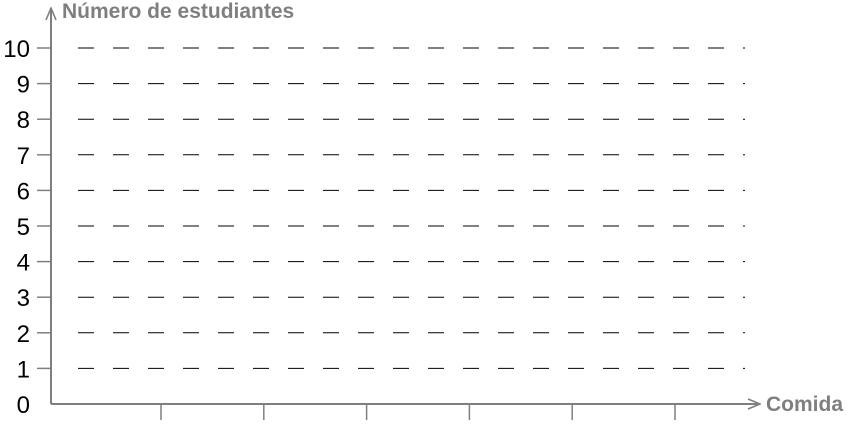  Describe the element at coordinates (23, 120) in the screenshot. I see `y-tick-label: 8` at that location.